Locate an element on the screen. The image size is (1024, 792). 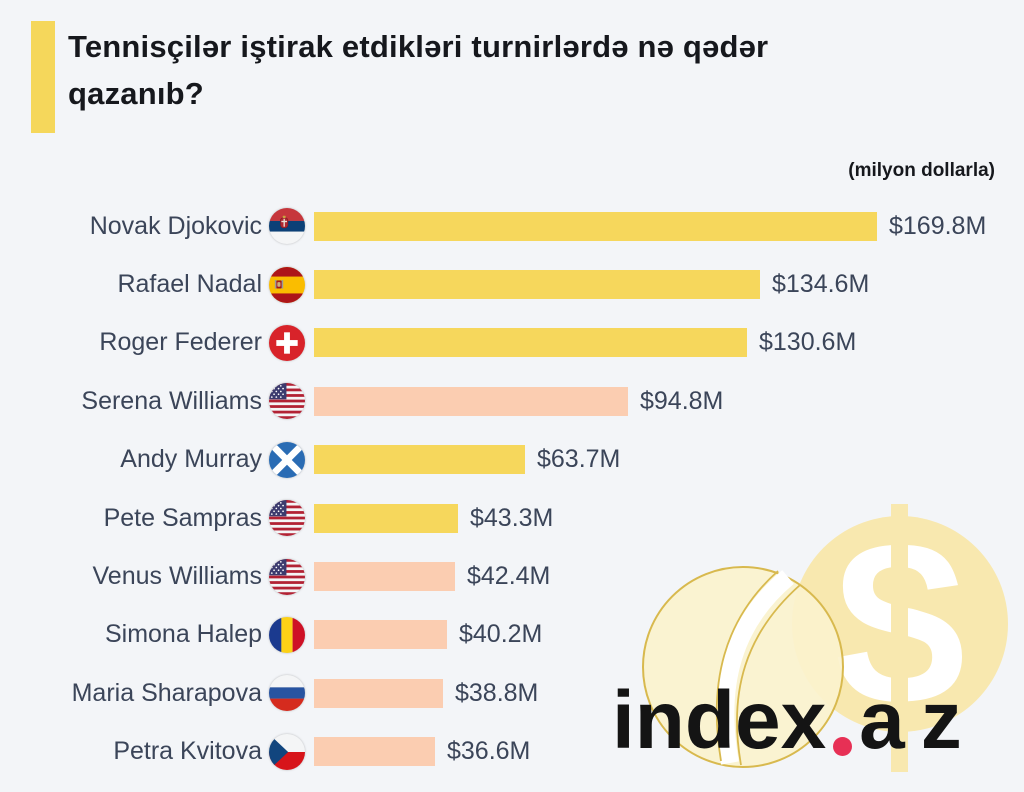
player-name: Novak Djokovic is located at coordinates (175, 225).